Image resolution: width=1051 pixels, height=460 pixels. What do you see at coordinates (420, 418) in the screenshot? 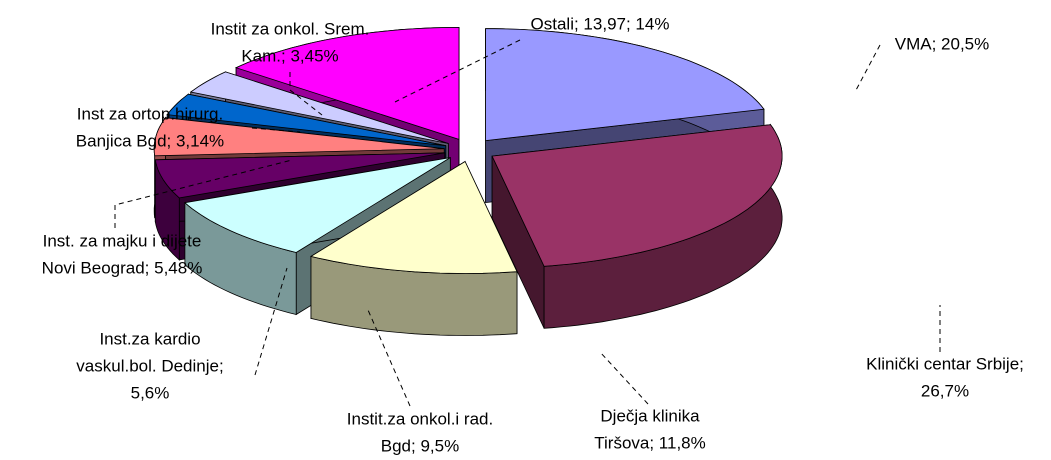
I see `data-label: Instit.za onkol.i rad.` at bounding box center [420, 418].